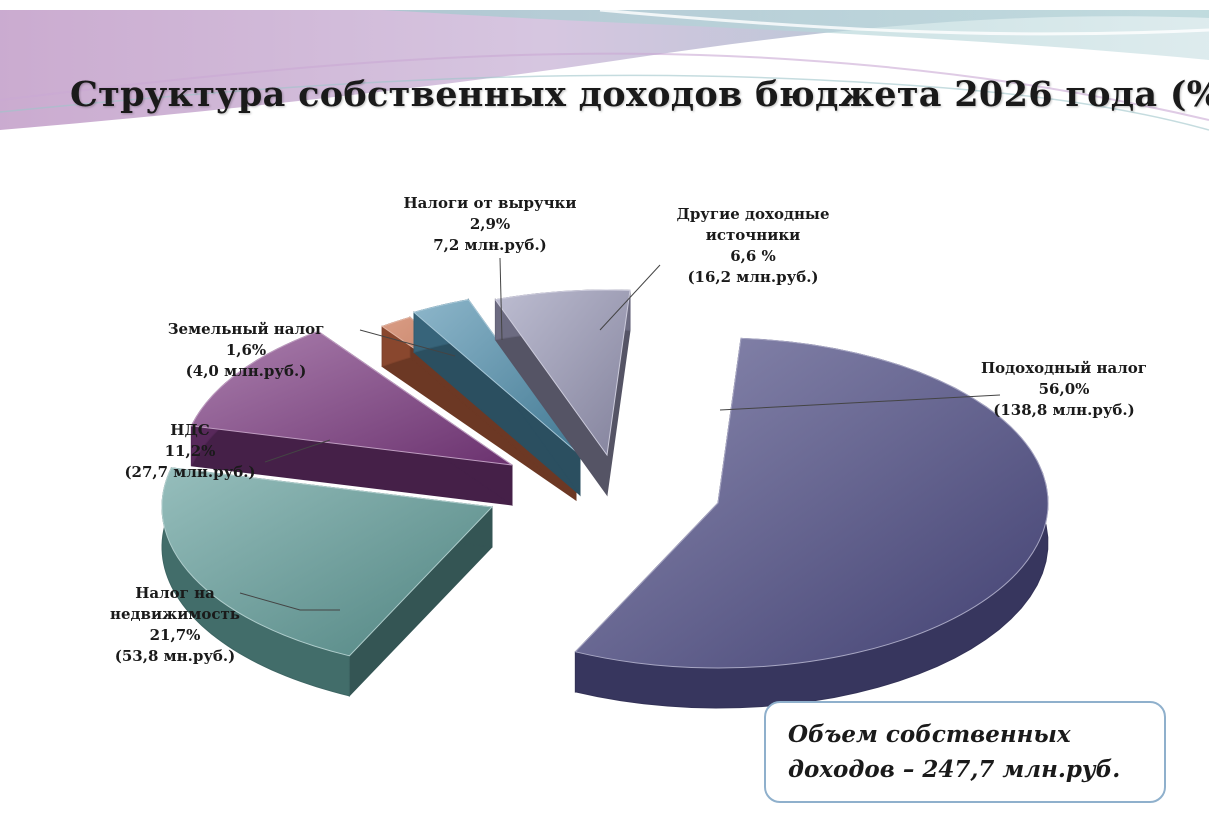 The width and height of the screenshot is (1209, 817). I want to click on slice-label-2: Налог на недвижимость 21,7% (53,8 мн.руб.), so click(175, 625).